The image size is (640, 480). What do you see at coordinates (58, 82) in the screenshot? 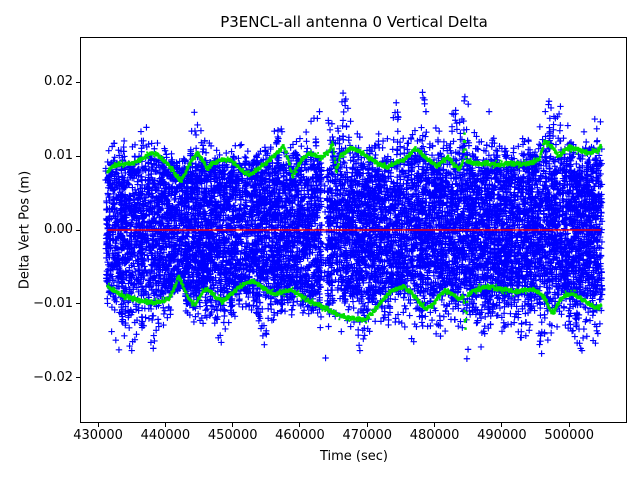
I see `y-tick-label: 0.02` at bounding box center [58, 82].